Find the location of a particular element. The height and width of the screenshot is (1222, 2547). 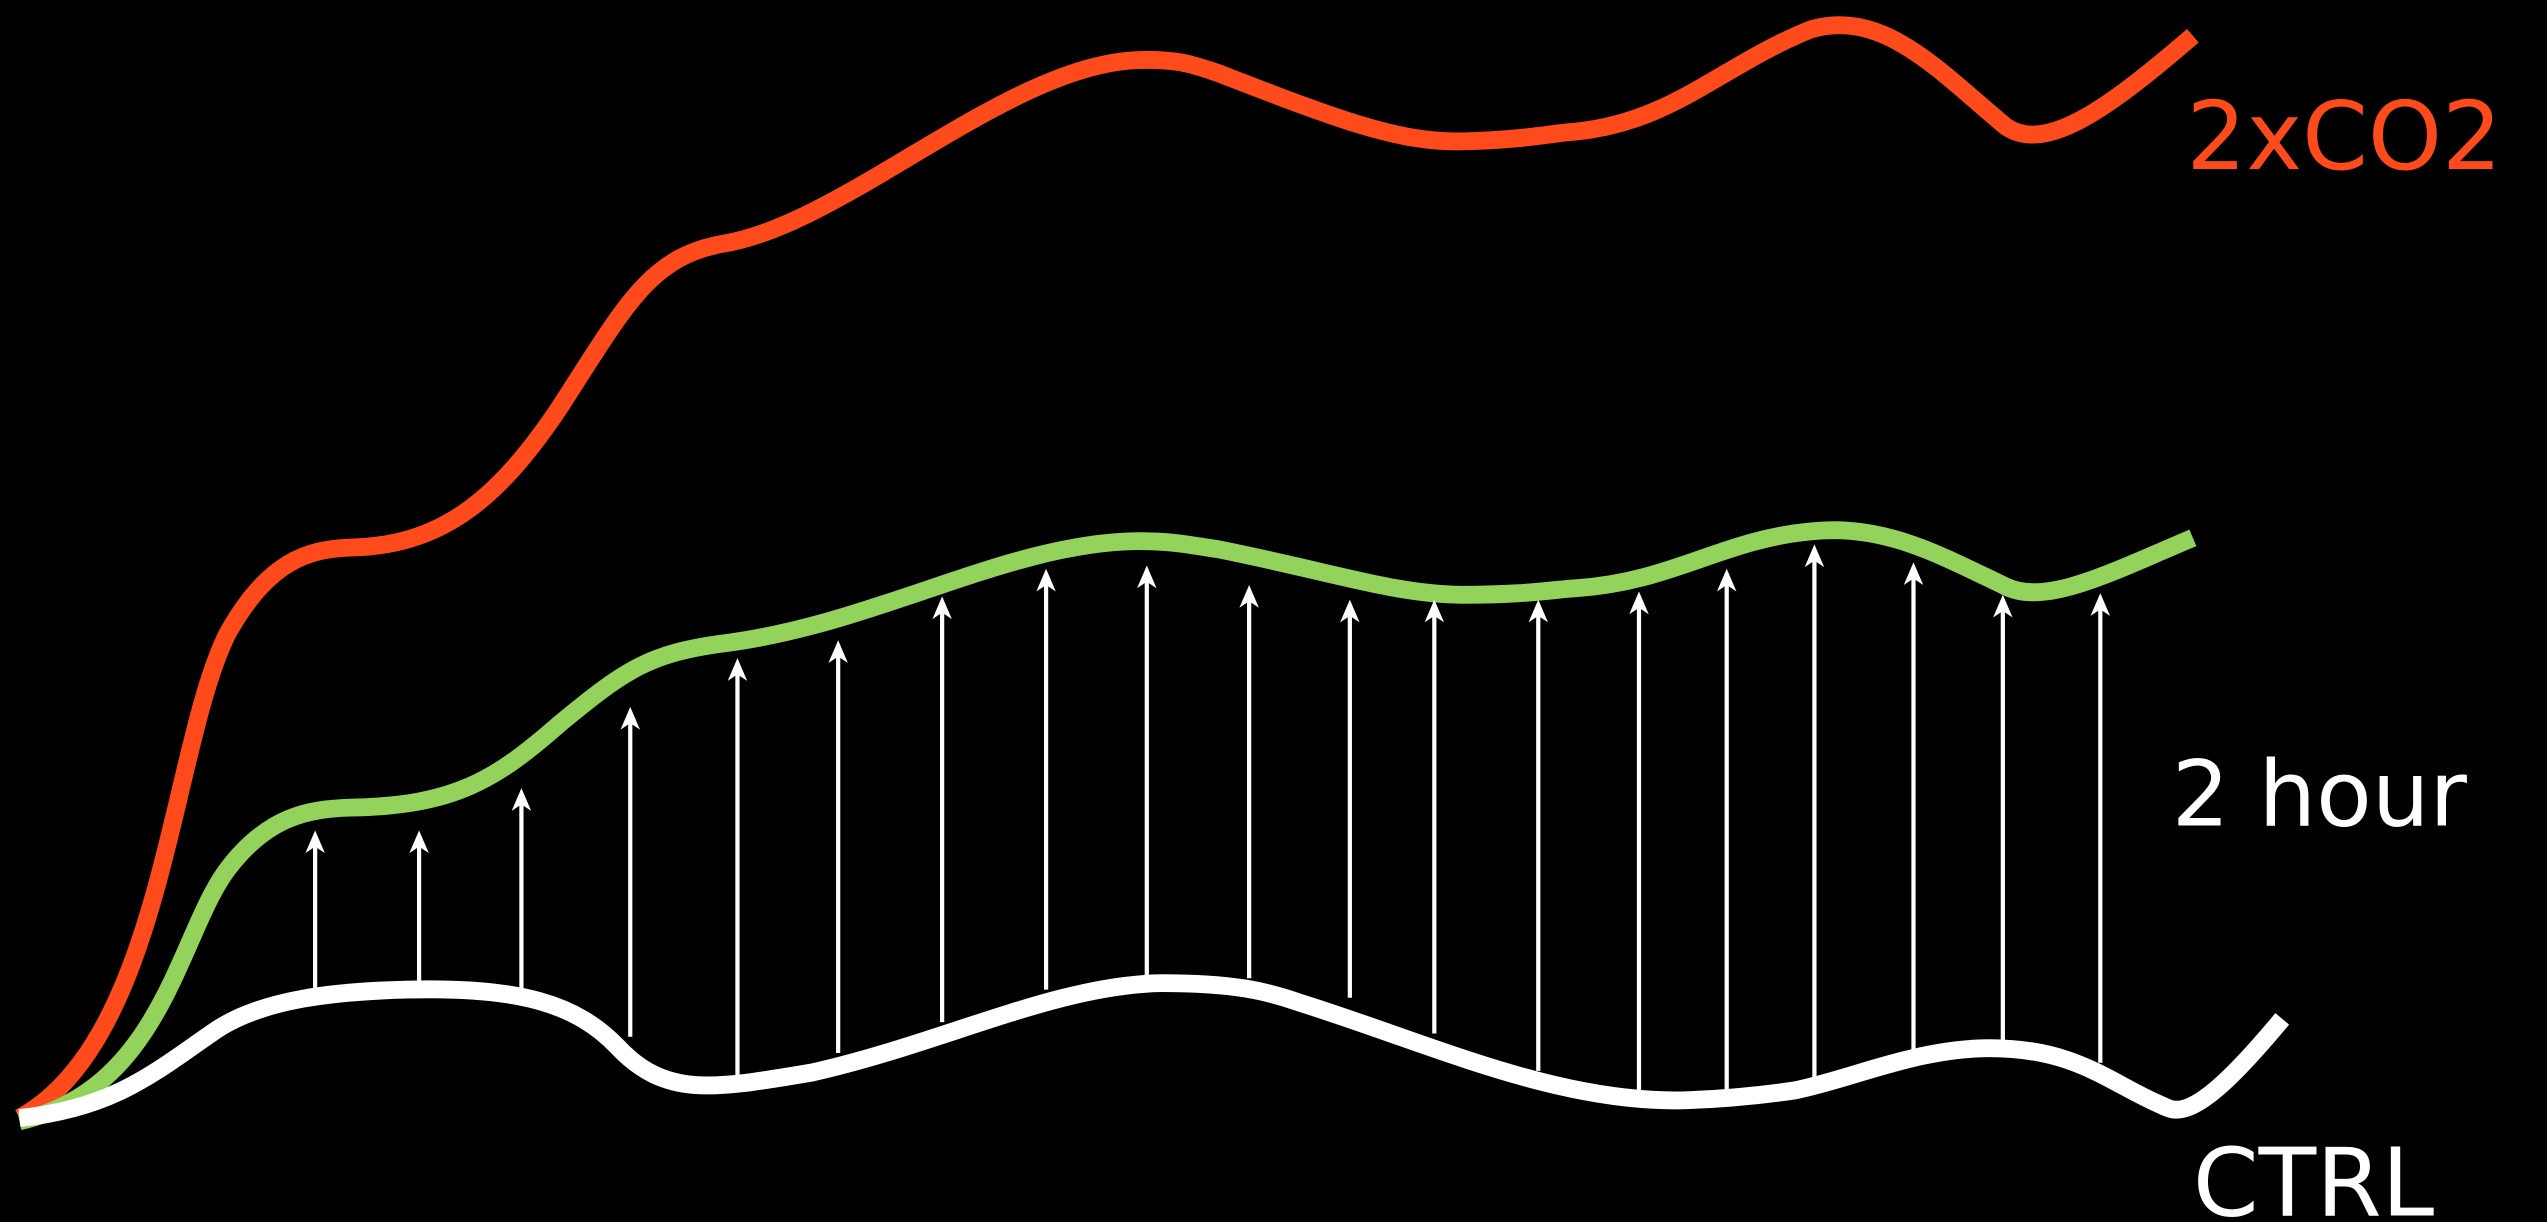

control-label: CTRL is located at coordinates (2313, 1175).